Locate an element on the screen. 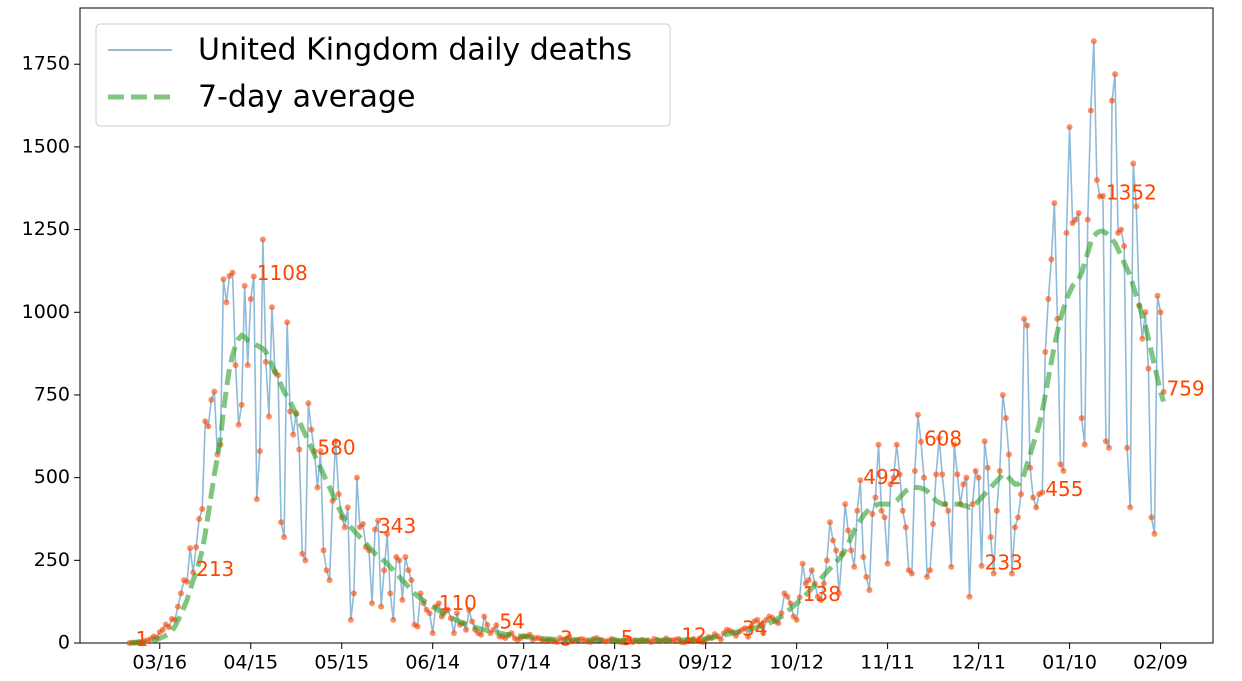 The height and width of the screenshot is (681, 1242). value-label: 759 is located at coordinates (1186, 388).